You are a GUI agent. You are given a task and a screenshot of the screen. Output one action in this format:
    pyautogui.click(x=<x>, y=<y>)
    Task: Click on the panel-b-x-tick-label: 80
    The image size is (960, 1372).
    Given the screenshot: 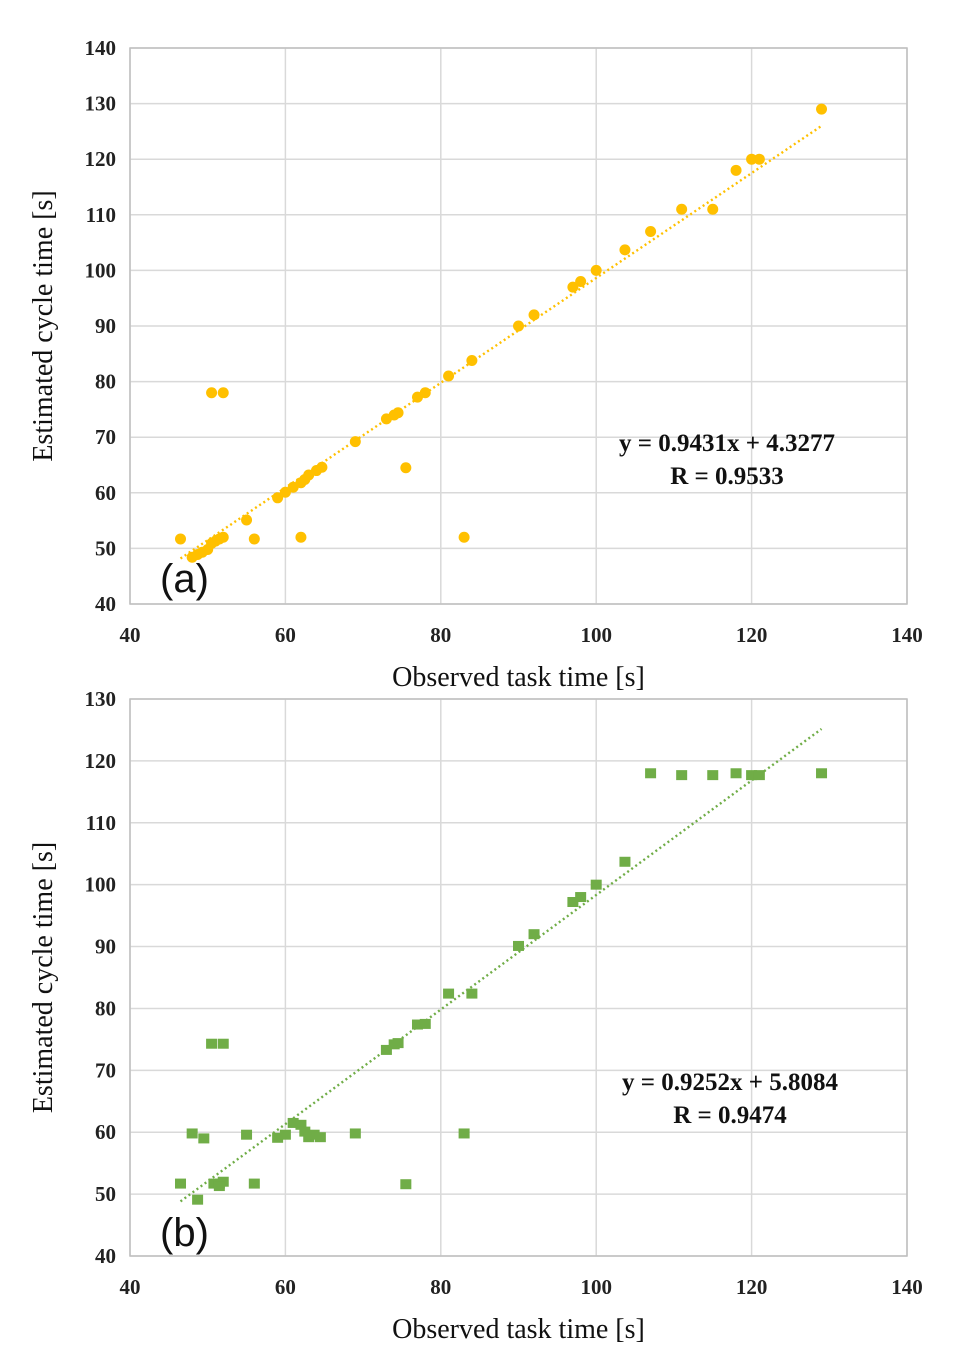 What is the action you would take?
    pyautogui.click(x=440, y=1287)
    